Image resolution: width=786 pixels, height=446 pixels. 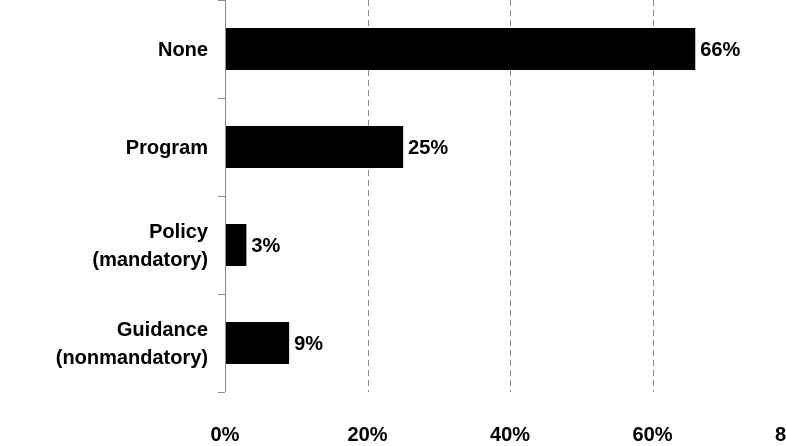 What do you see at coordinates (428, 148) in the screenshot?
I see `data-label: 25%` at bounding box center [428, 148].